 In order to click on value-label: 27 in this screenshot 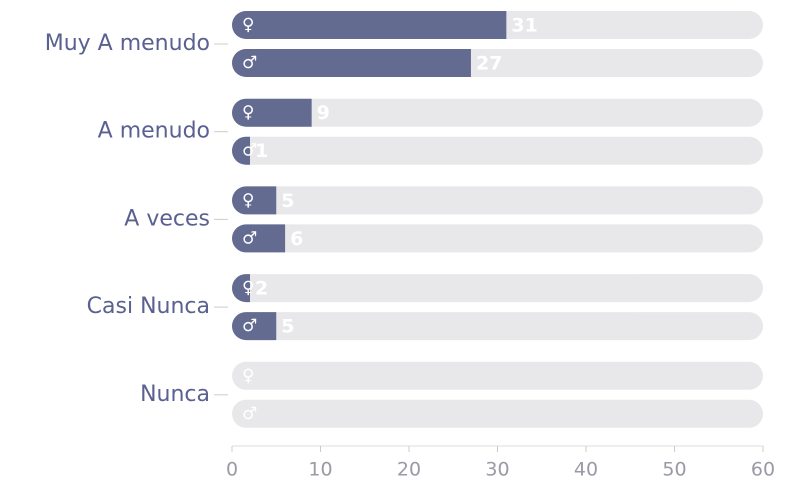, I will do `click(489, 64)`.